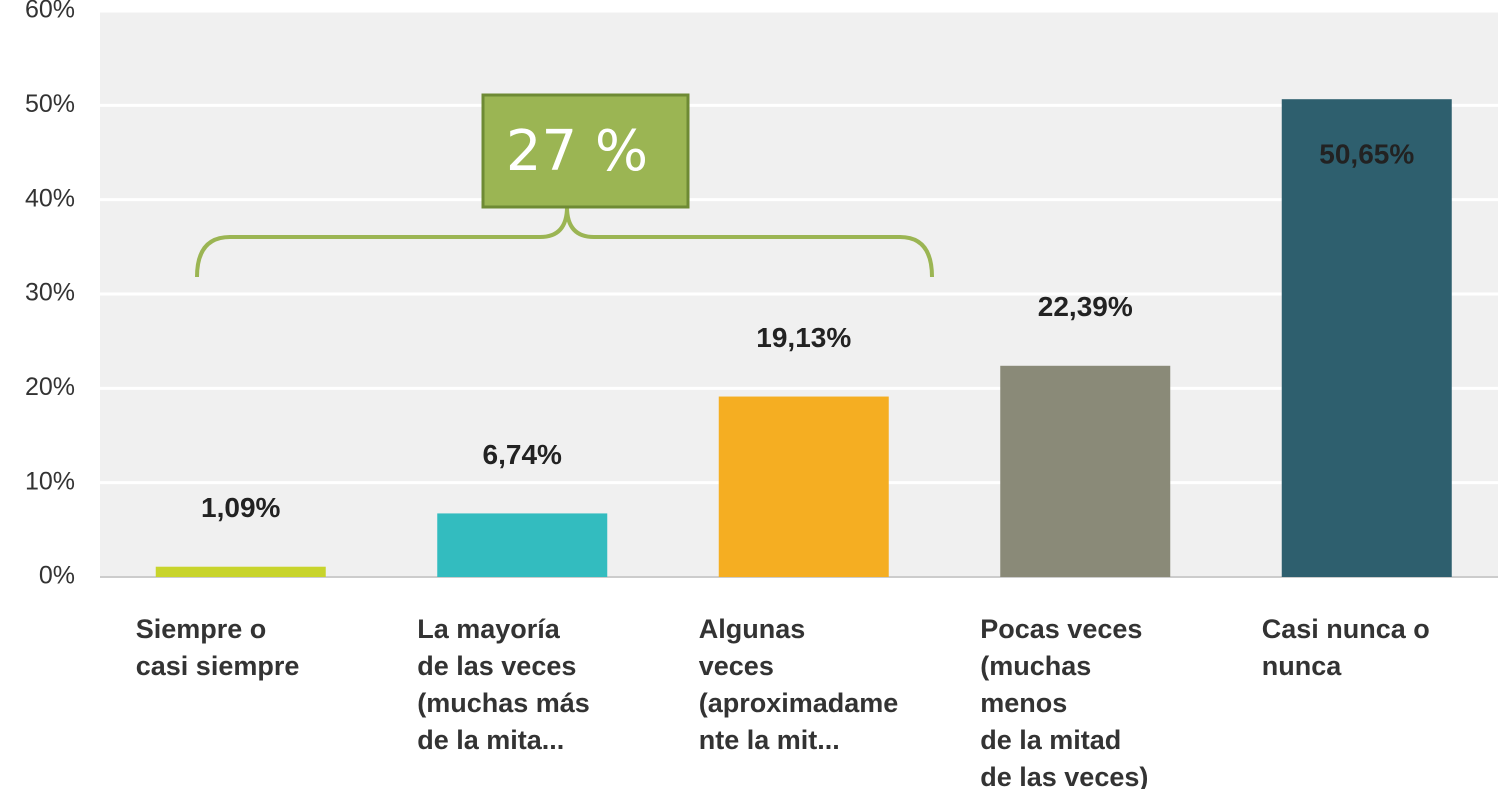  Describe the element at coordinates (57, 576) in the screenshot. I see `y-tick-label: 0%` at that location.